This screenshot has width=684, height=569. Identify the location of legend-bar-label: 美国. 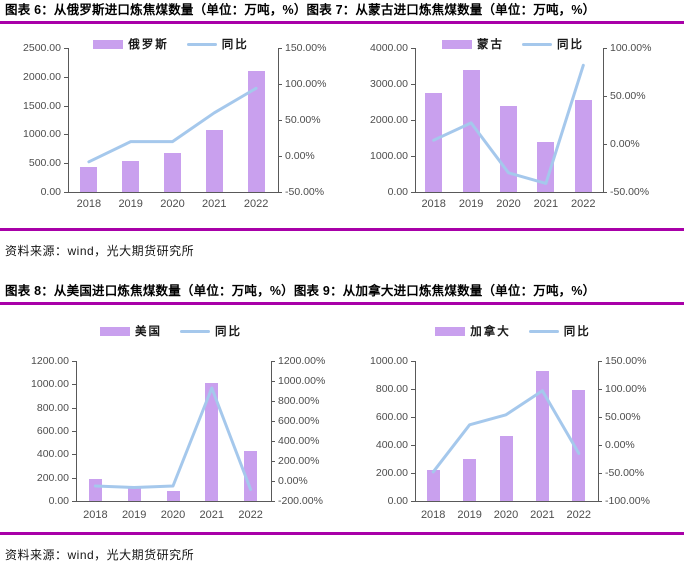
(148, 332).